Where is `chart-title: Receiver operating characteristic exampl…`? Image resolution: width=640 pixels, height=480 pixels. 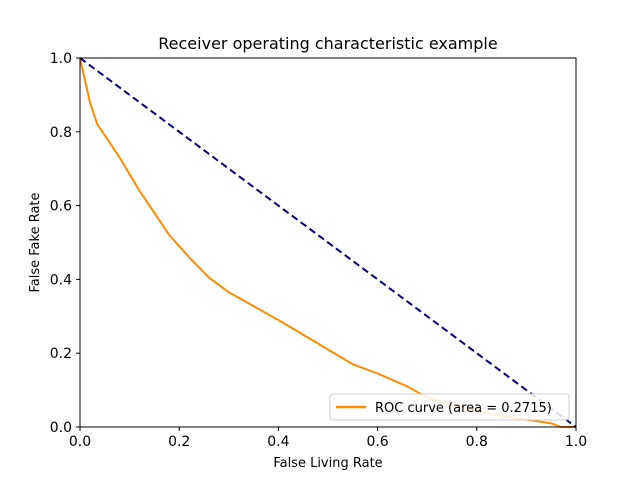 chart-title: Receiver operating characteristic exampl… is located at coordinates (327, 43).